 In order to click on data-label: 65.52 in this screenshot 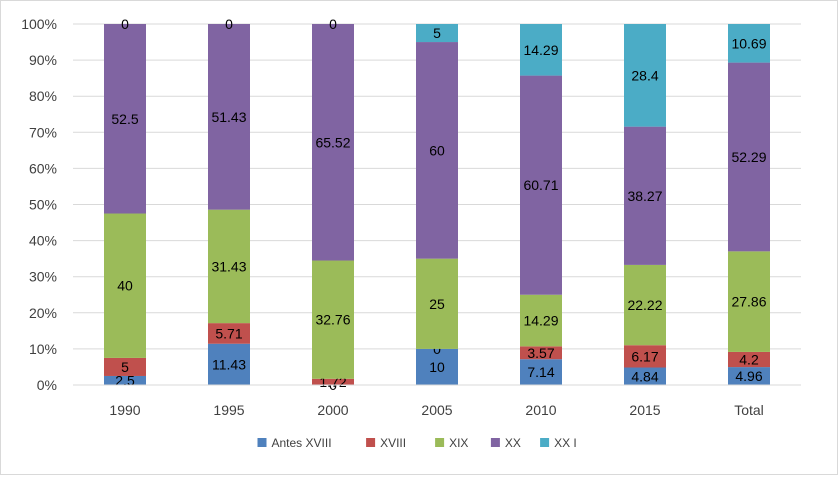, I will do `click(332, 142)`.